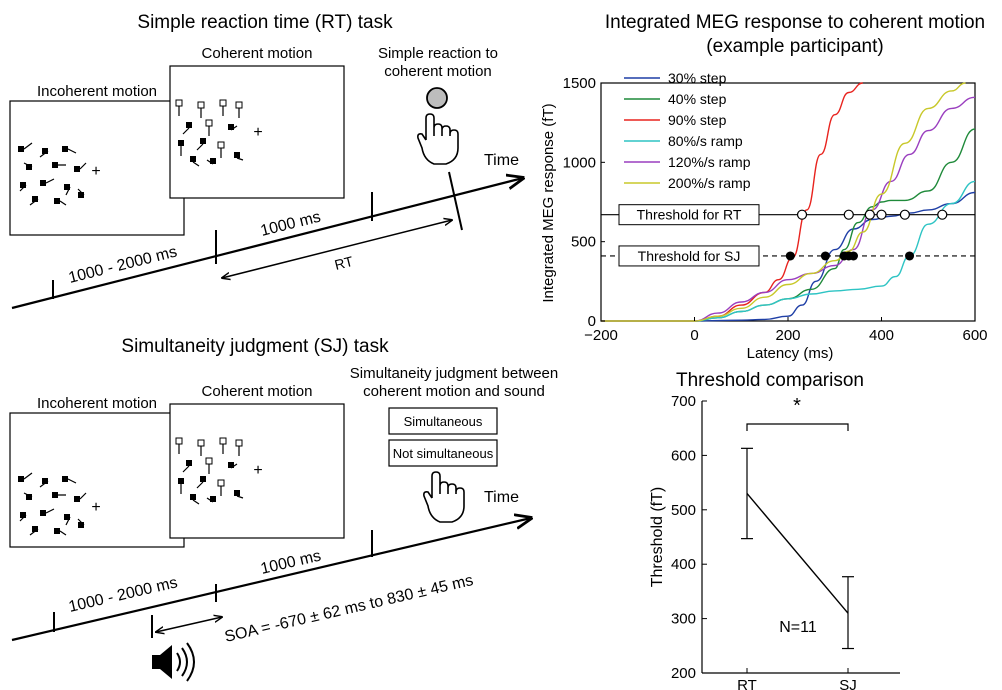 The height and width of the screenshot is (690, 1002). I want to click on threshold-x-tick-label: SJ, so click(848, 683).